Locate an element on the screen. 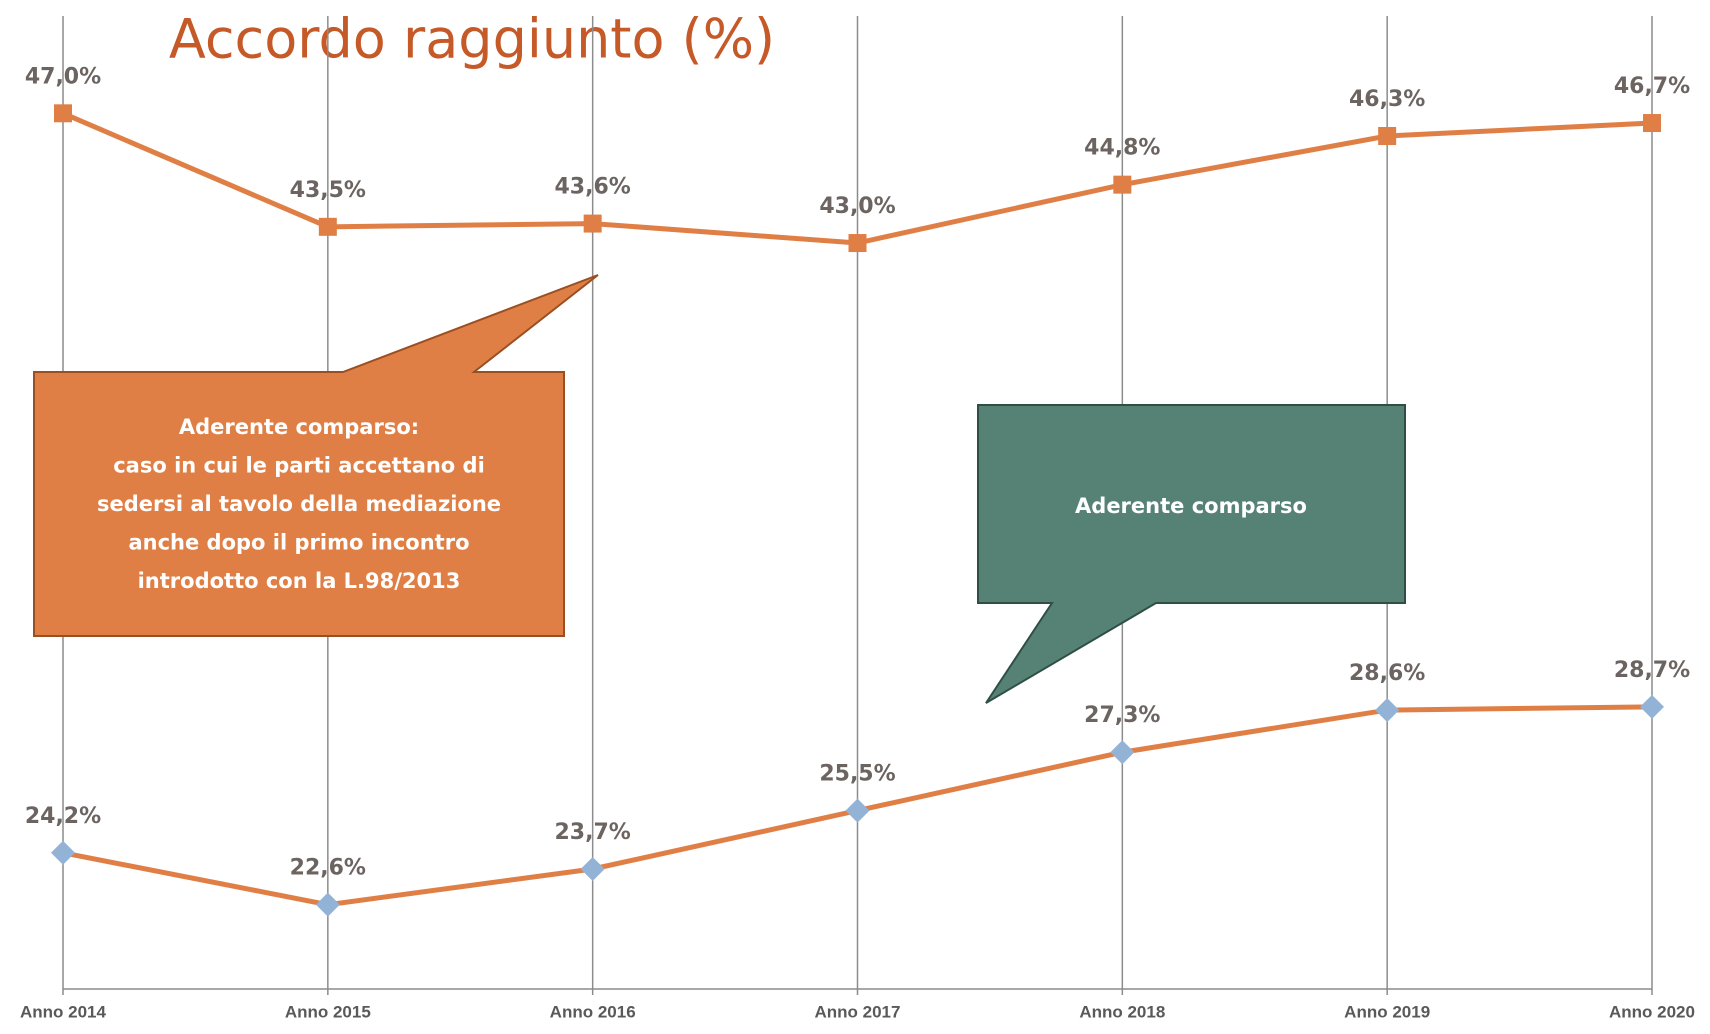 Image resolution: width=1710 pixels, height=1034 pixels. annotation-text: Aderente comparso: is located at coordinates (299, 427).